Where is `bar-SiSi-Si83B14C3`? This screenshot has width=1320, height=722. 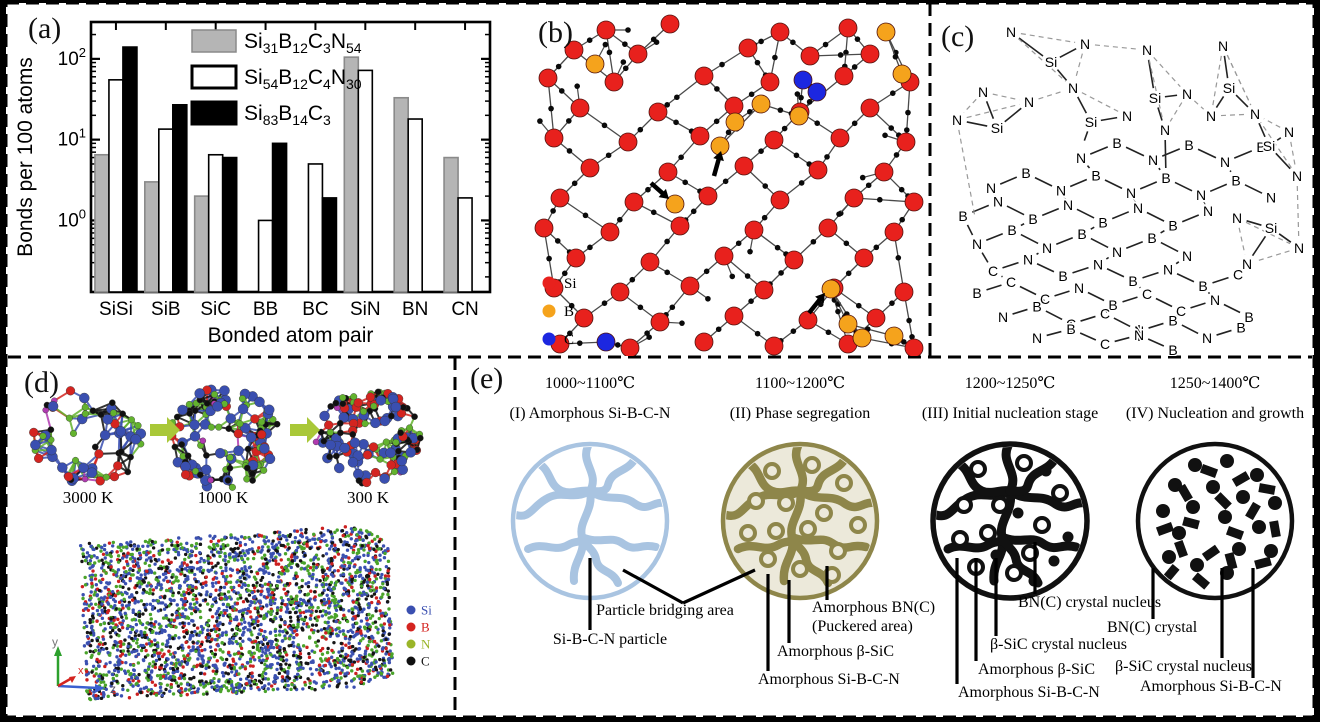
bar-SiSi-Si83B14C3 is located at coordinates (130, 169).